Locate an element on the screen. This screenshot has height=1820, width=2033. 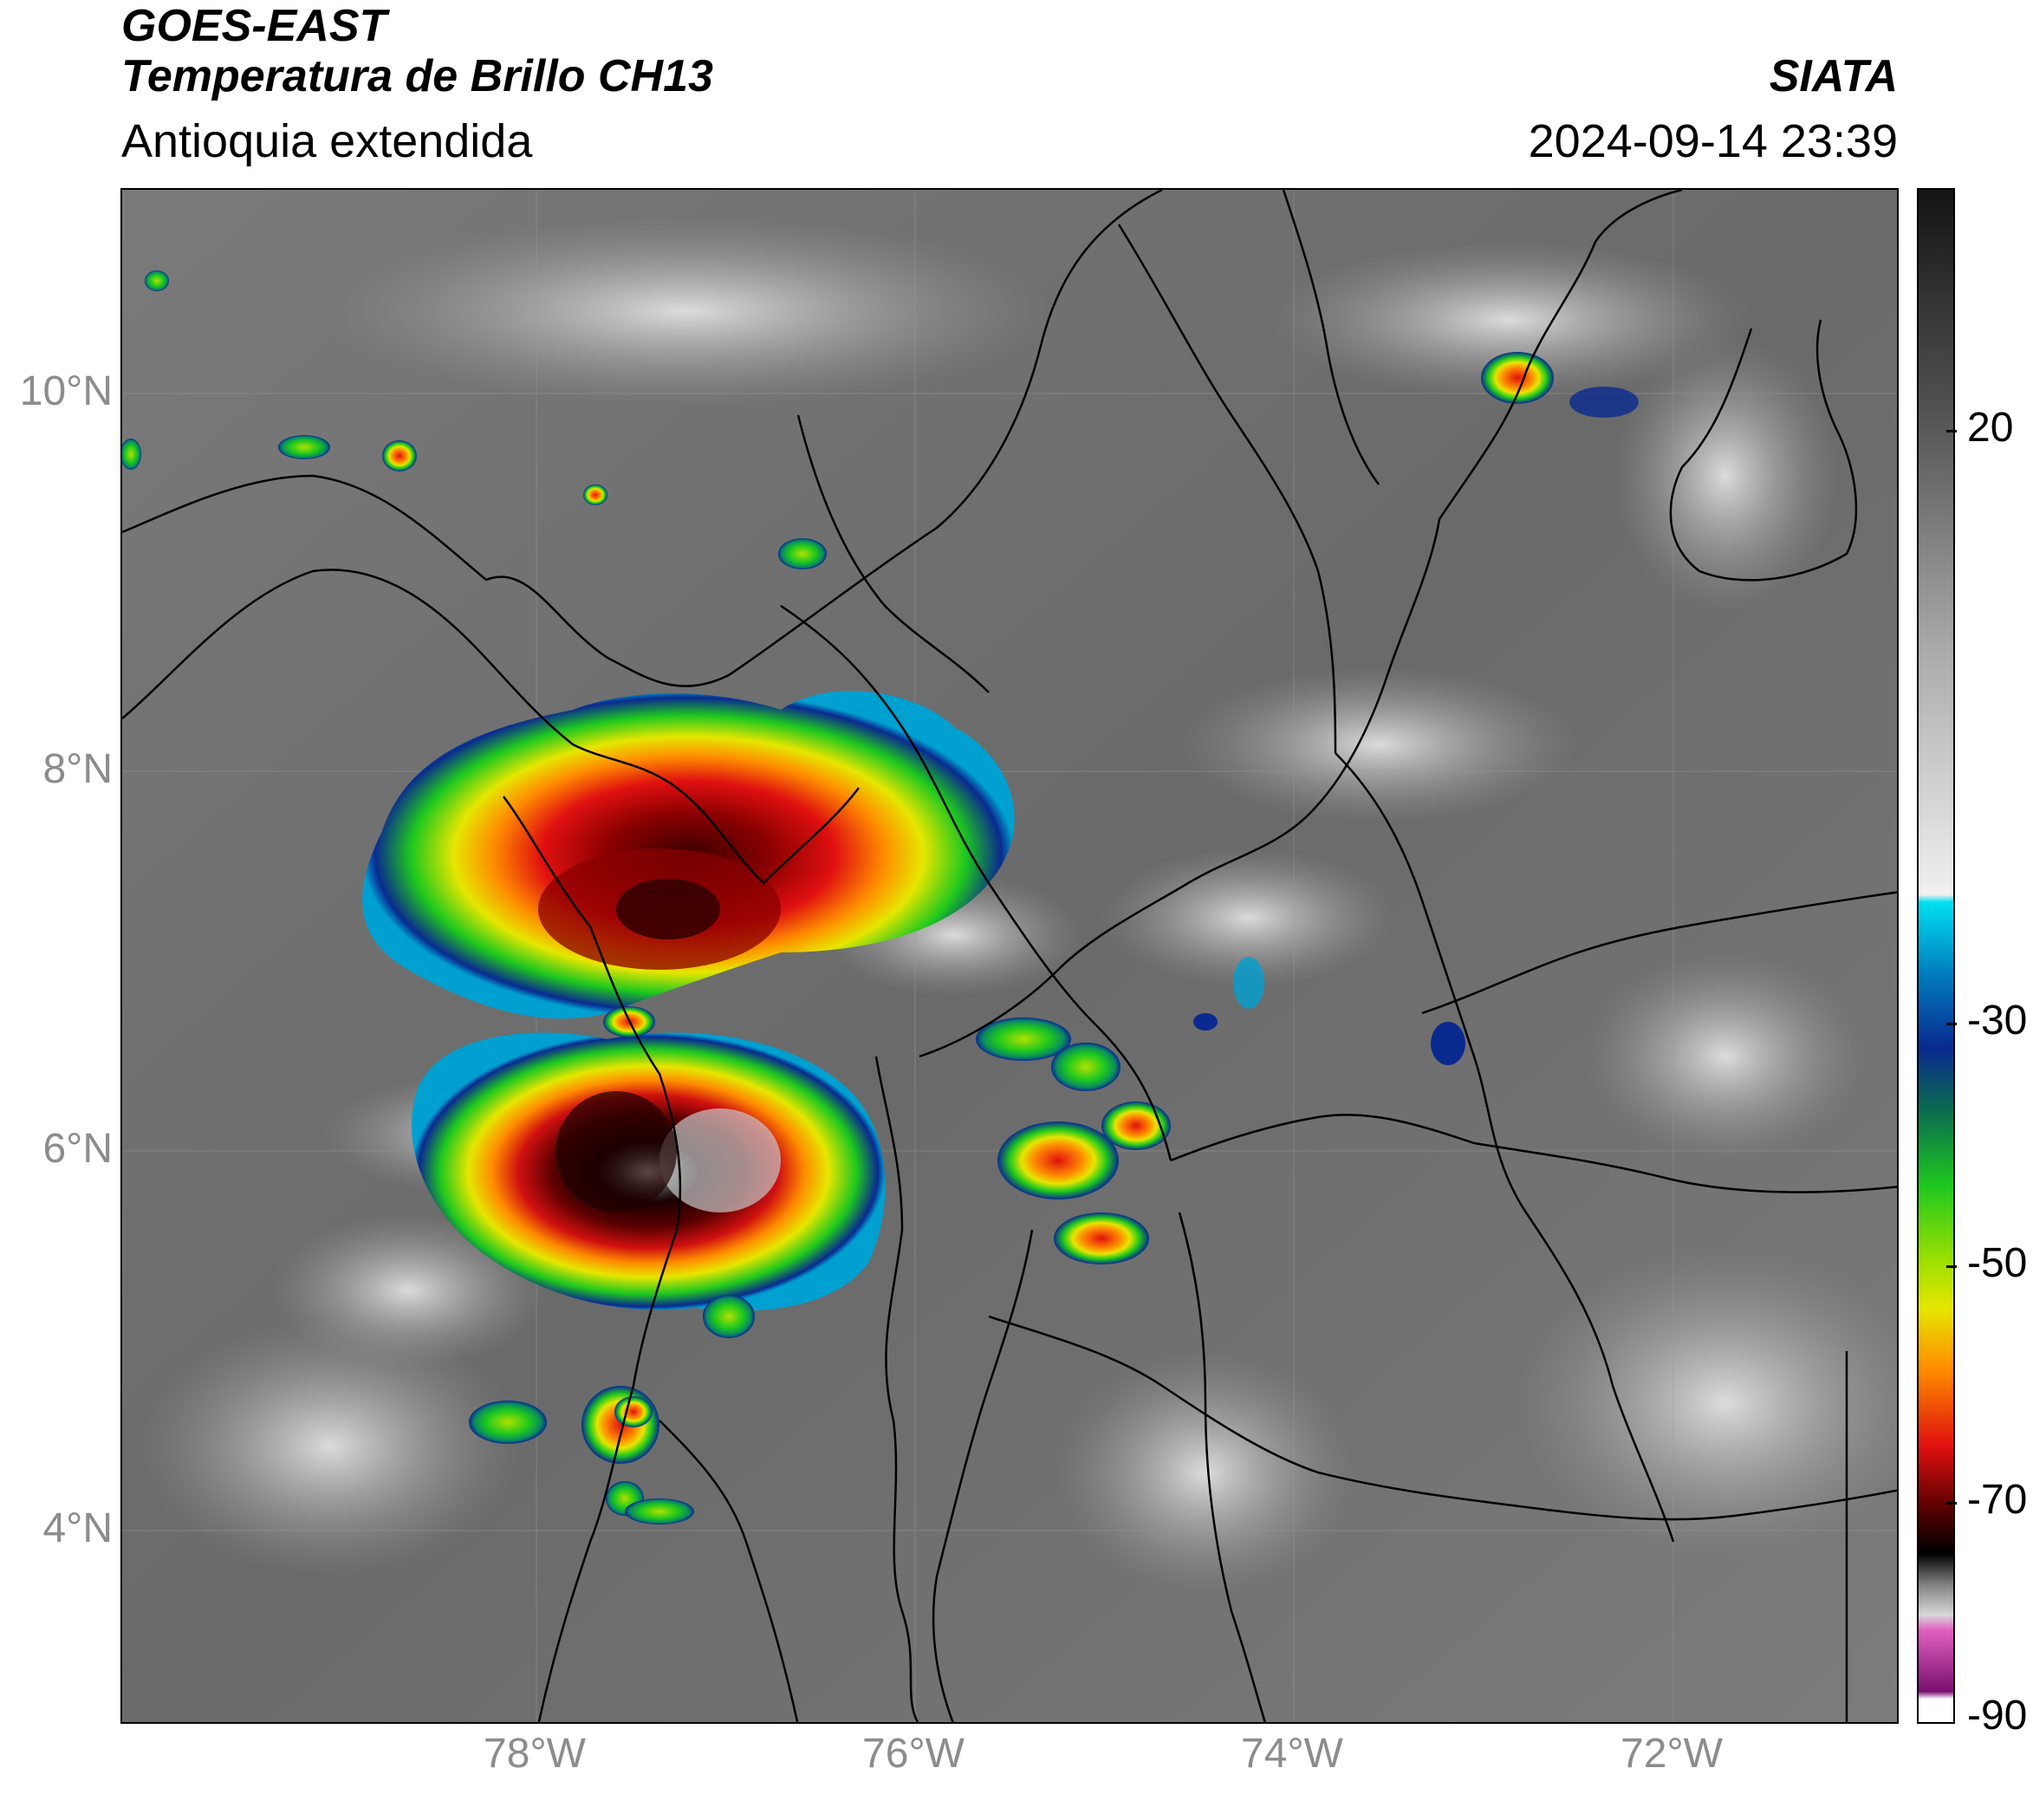
x-tick-label: 76°W is located at coordinates (914, 1754).